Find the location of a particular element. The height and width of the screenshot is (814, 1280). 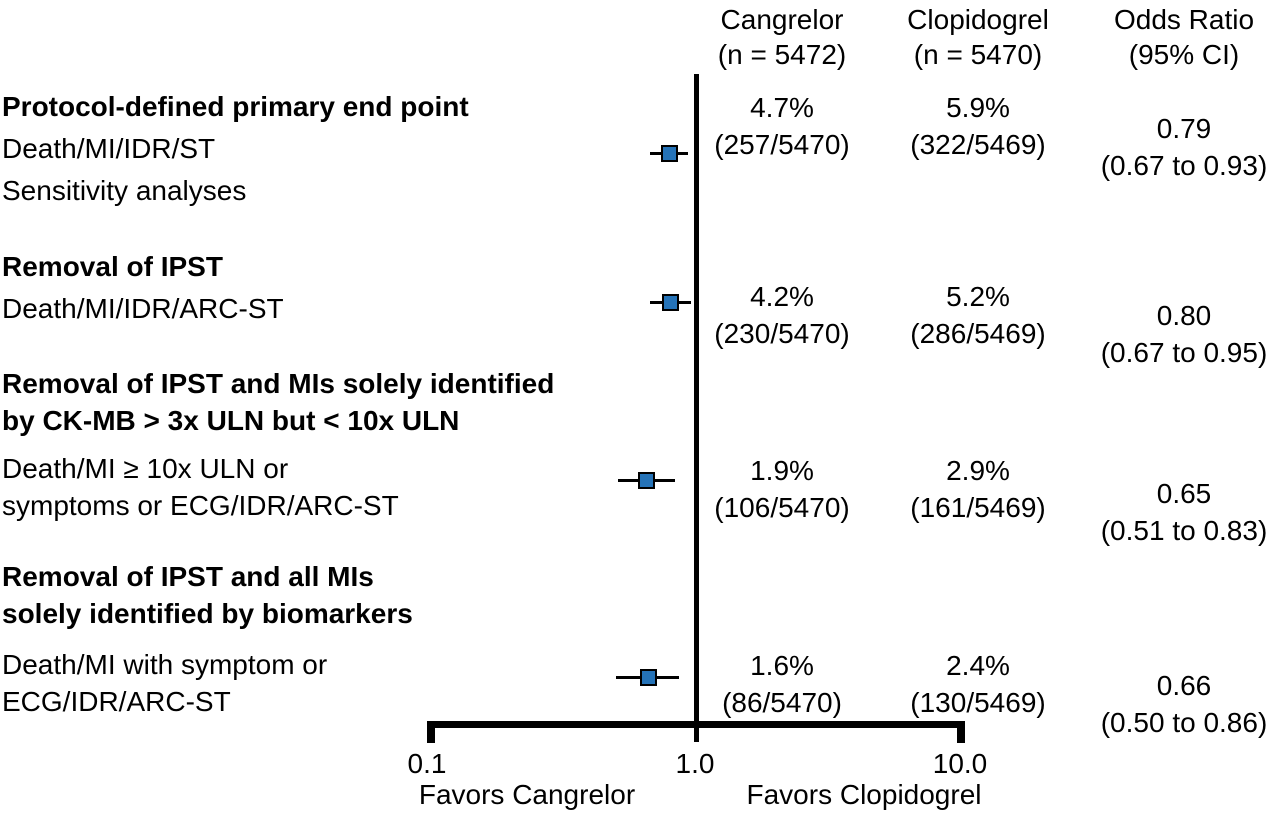

event-rate-clopidogrel-frac: (130/5469) is located at coordinates (978, 702).